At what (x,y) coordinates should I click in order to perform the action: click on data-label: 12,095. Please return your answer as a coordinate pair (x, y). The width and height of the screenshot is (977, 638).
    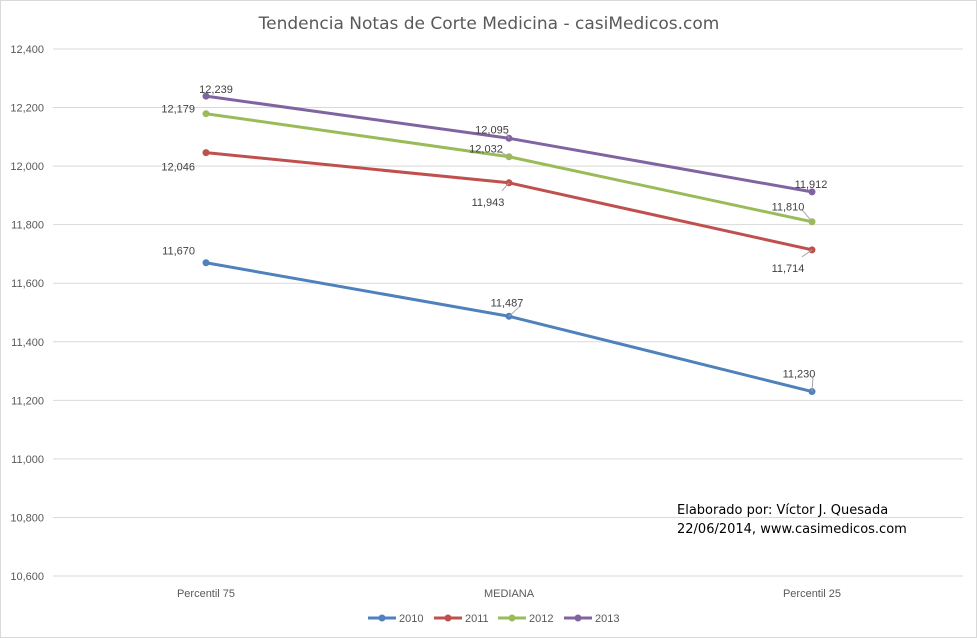
    Looking at the image, I should click on (492, 130).